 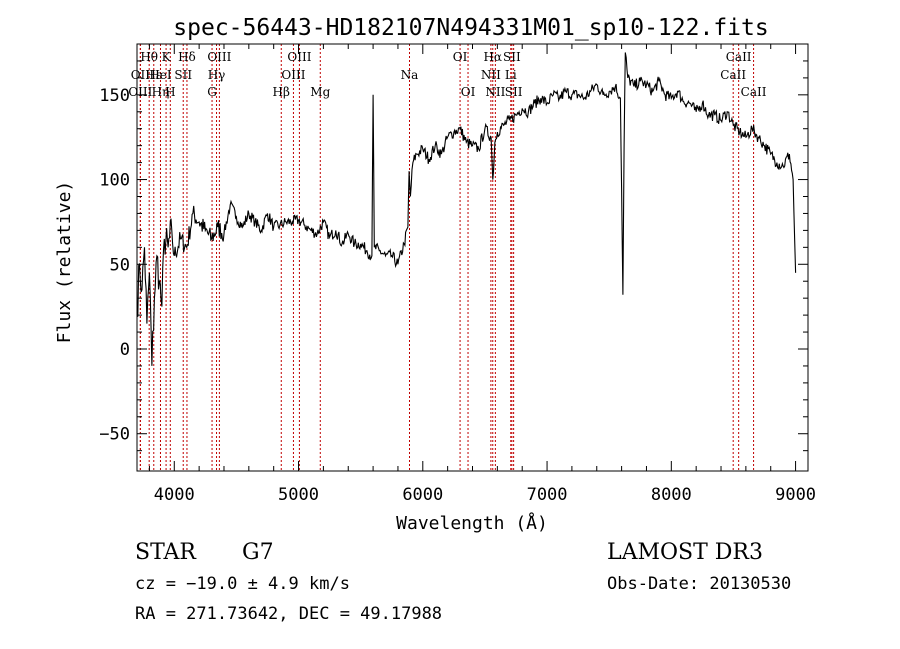 I want to click on coordinates: RA = 271.73642, DEC = 49.17988, so click(x=289, y=614).